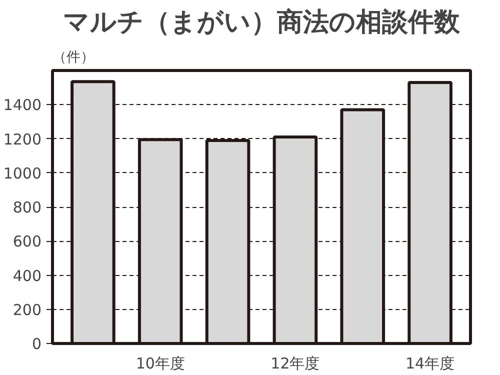 Image resolution: width=500 pixels, height=375 pixels. What do you see at coordinates (73, 58) in the screenshot?
I see `y-axis-title: （件）` at bounding box center [73, 58].